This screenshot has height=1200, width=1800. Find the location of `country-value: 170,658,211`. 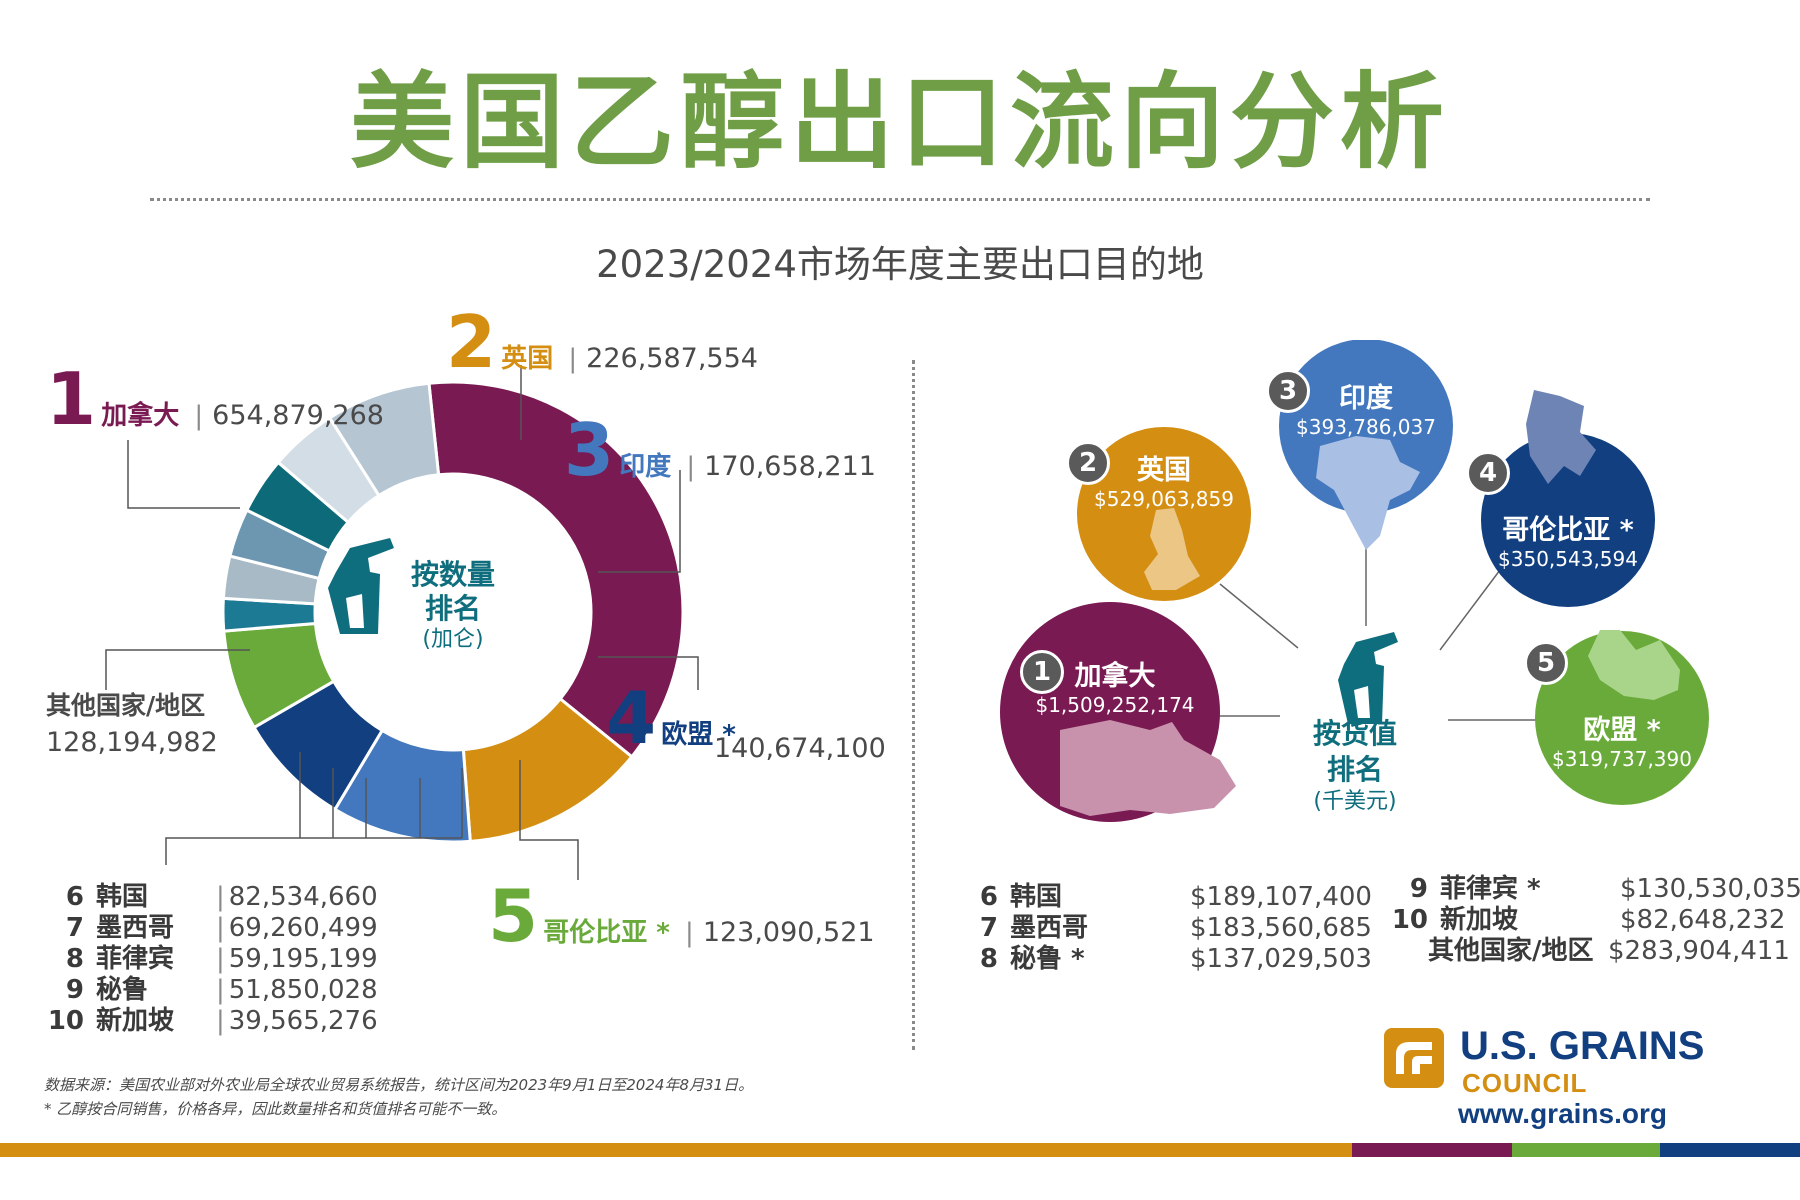

country-value: 170,658,211 is located at coordinates (790, 466).